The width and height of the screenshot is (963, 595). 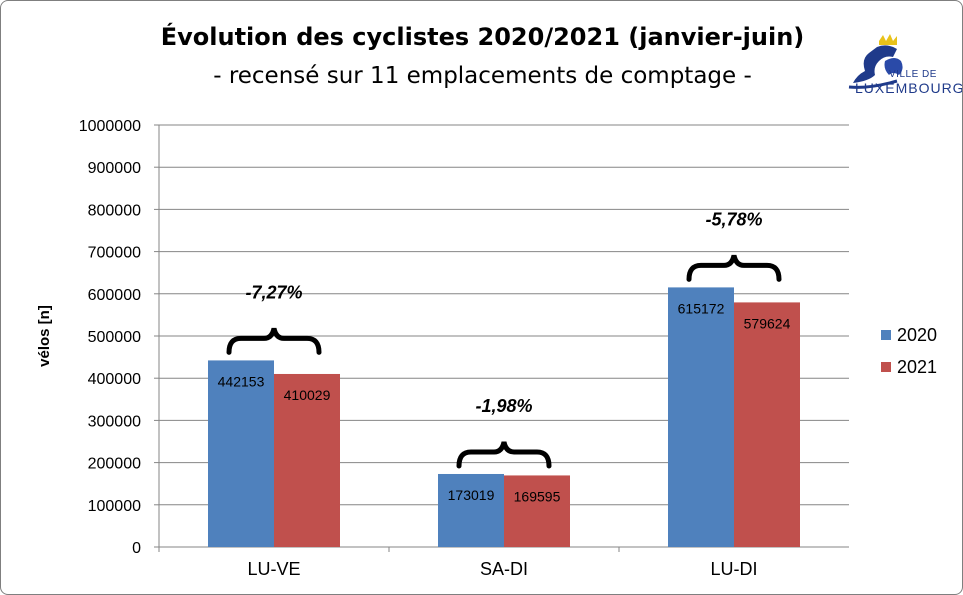 I want to click on data-label-SA-DI-2021: 169595, so click(x=537, y=496).